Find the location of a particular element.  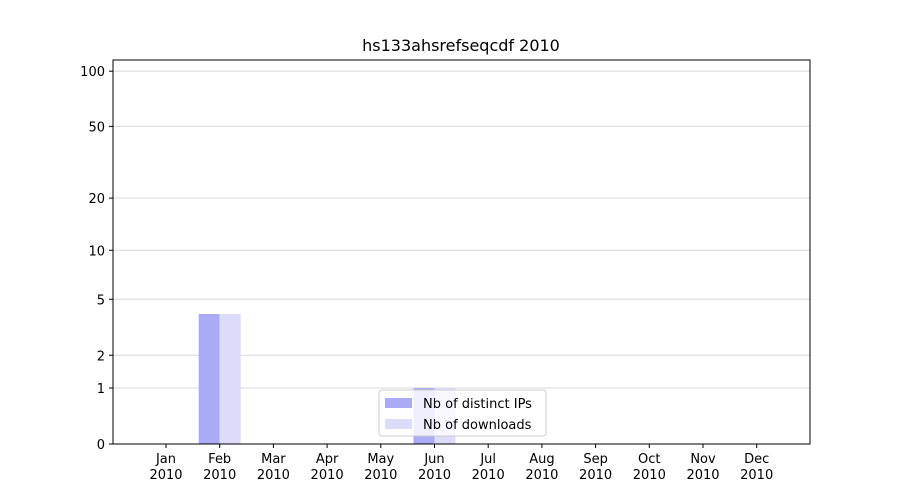

chart-title: hs133ahsrefseqcdf 2010 is located at coordinates (461, 45).